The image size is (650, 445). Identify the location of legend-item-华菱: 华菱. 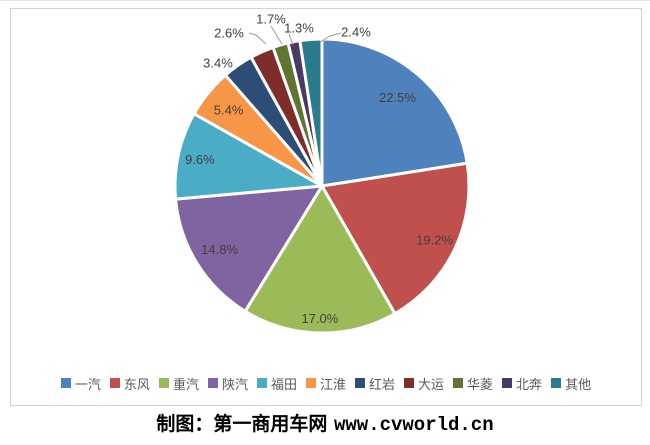
(473, 383).